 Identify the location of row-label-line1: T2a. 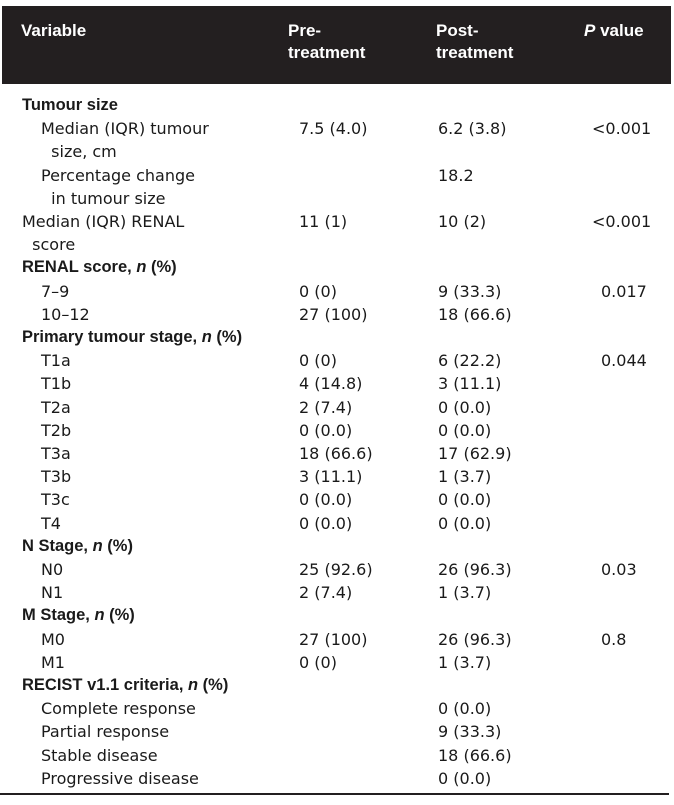
(56, 407).